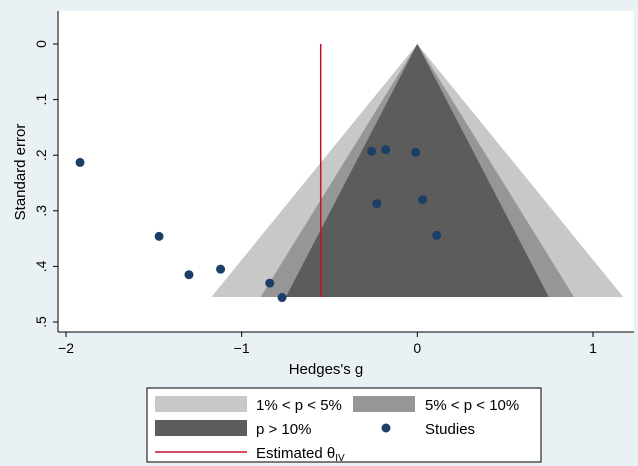 Image resolution: width=638 pixels, height=466 pixels. I want to click on y-tick-label: .2, so click(41, 155).